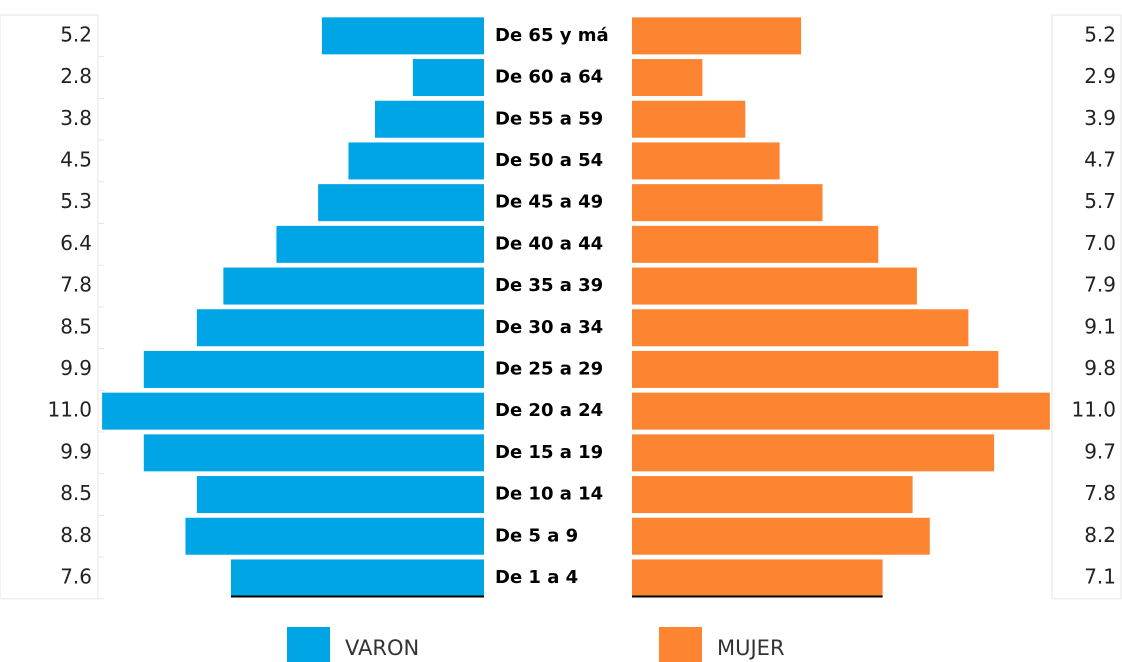 This screenshot has height=662, width=1122. I want to click on category-label: De 45 a 49, so click(549, 202).